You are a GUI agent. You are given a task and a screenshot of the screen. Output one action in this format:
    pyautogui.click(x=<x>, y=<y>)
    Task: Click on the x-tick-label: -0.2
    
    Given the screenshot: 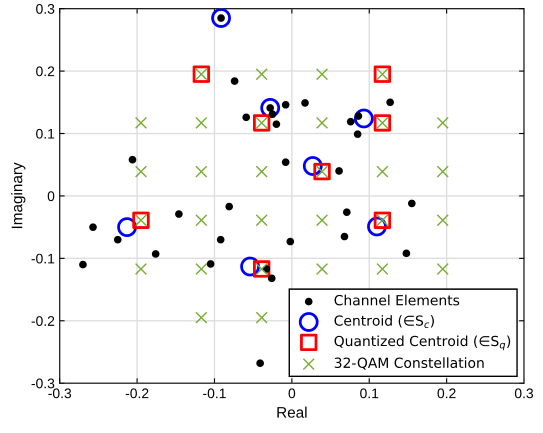 What is the action you would take?
    pyautogui.click(x=137, y=393)
    